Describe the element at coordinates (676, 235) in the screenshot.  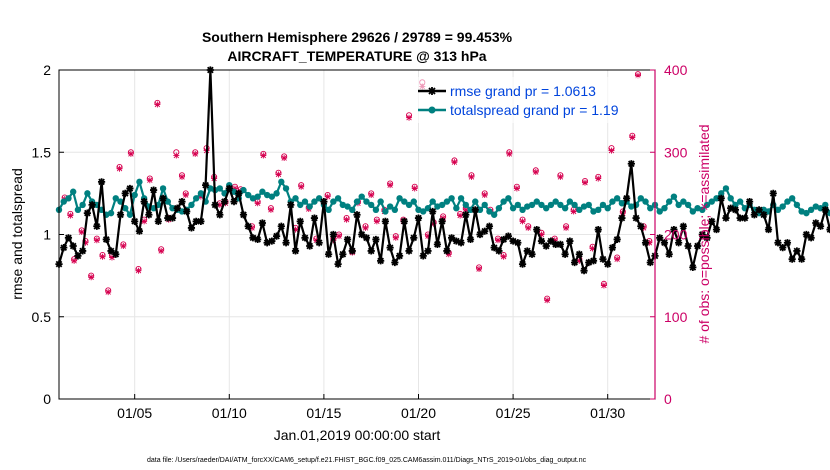
I see `y-tick-label-right: 200` at that location.